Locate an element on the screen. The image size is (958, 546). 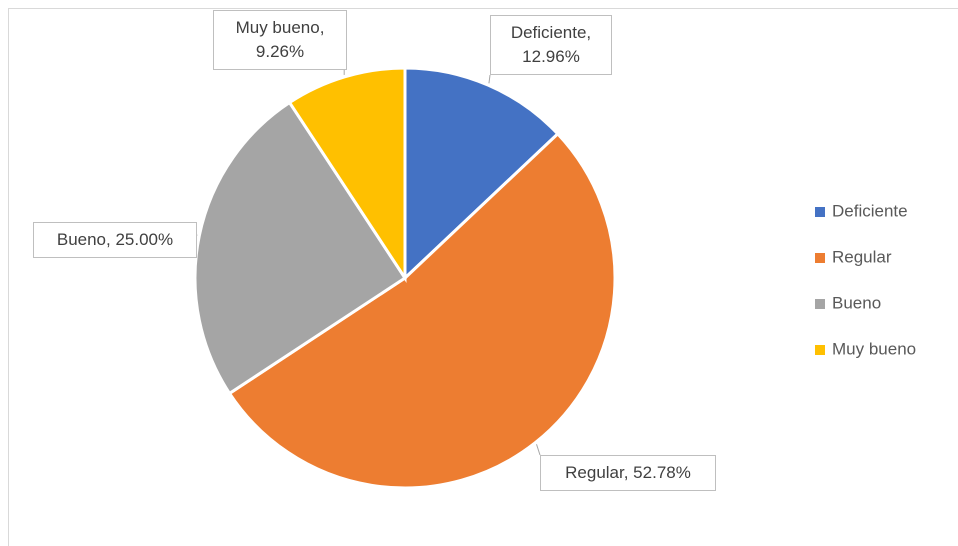
legend-label: Bueno is located at coordinates (856, 302).